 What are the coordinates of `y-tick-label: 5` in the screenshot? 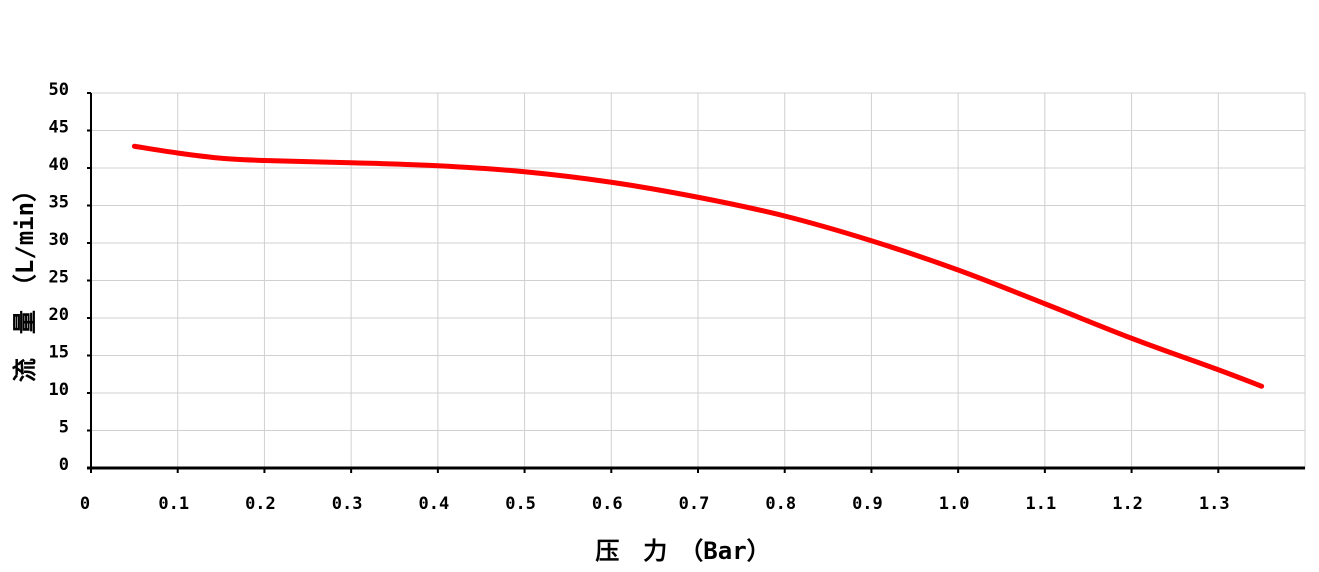 It's located at (64, 428).